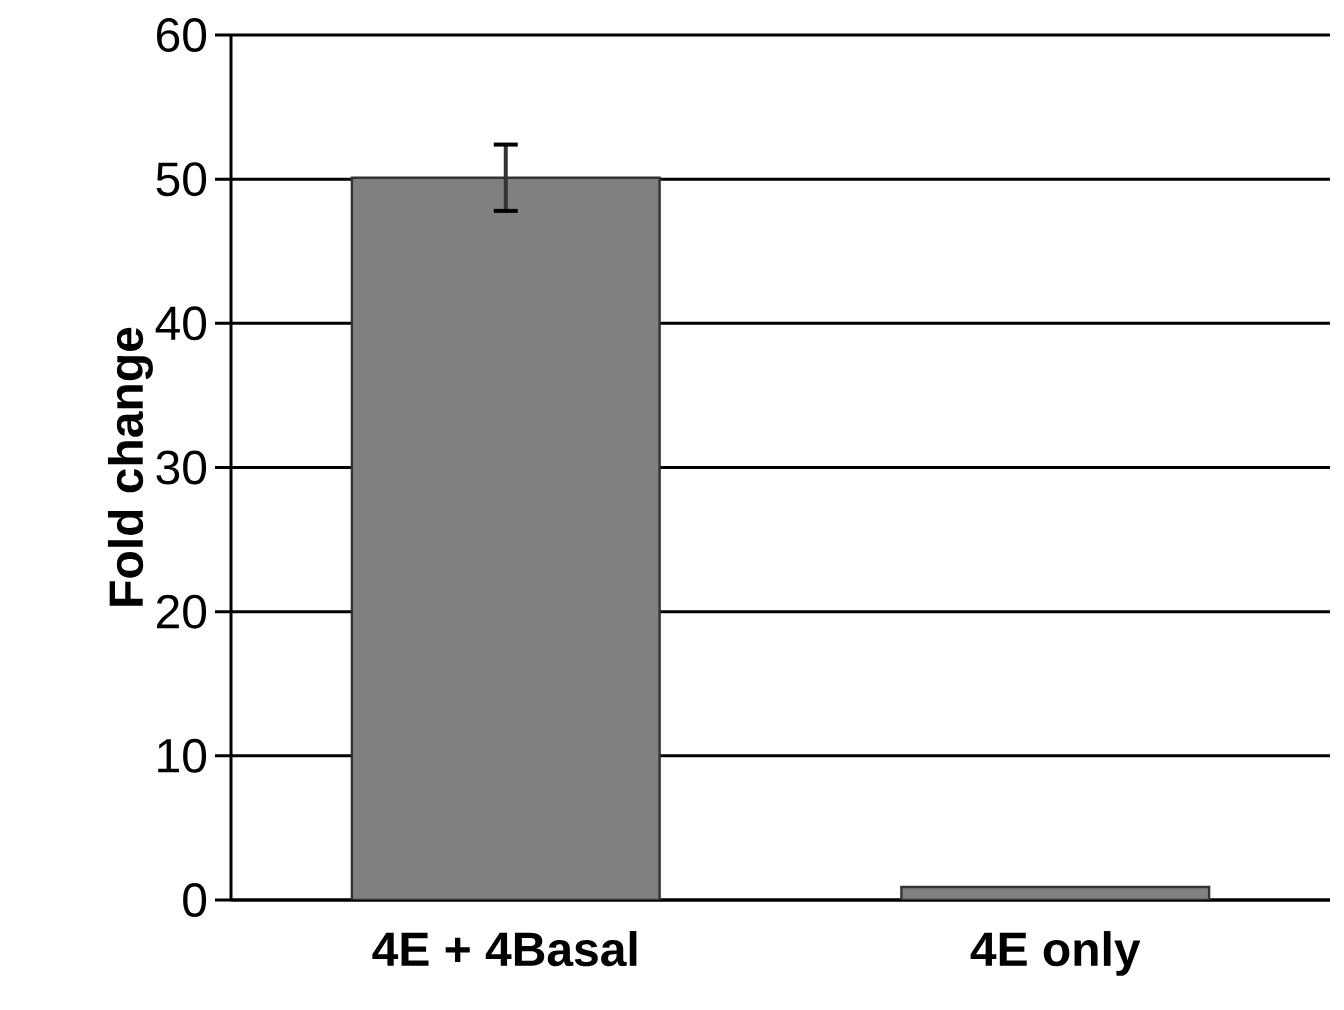  Describe the element at coordinates (1055, 953) in the screenshot. I see `x-tick-label: 4E only` at that location.